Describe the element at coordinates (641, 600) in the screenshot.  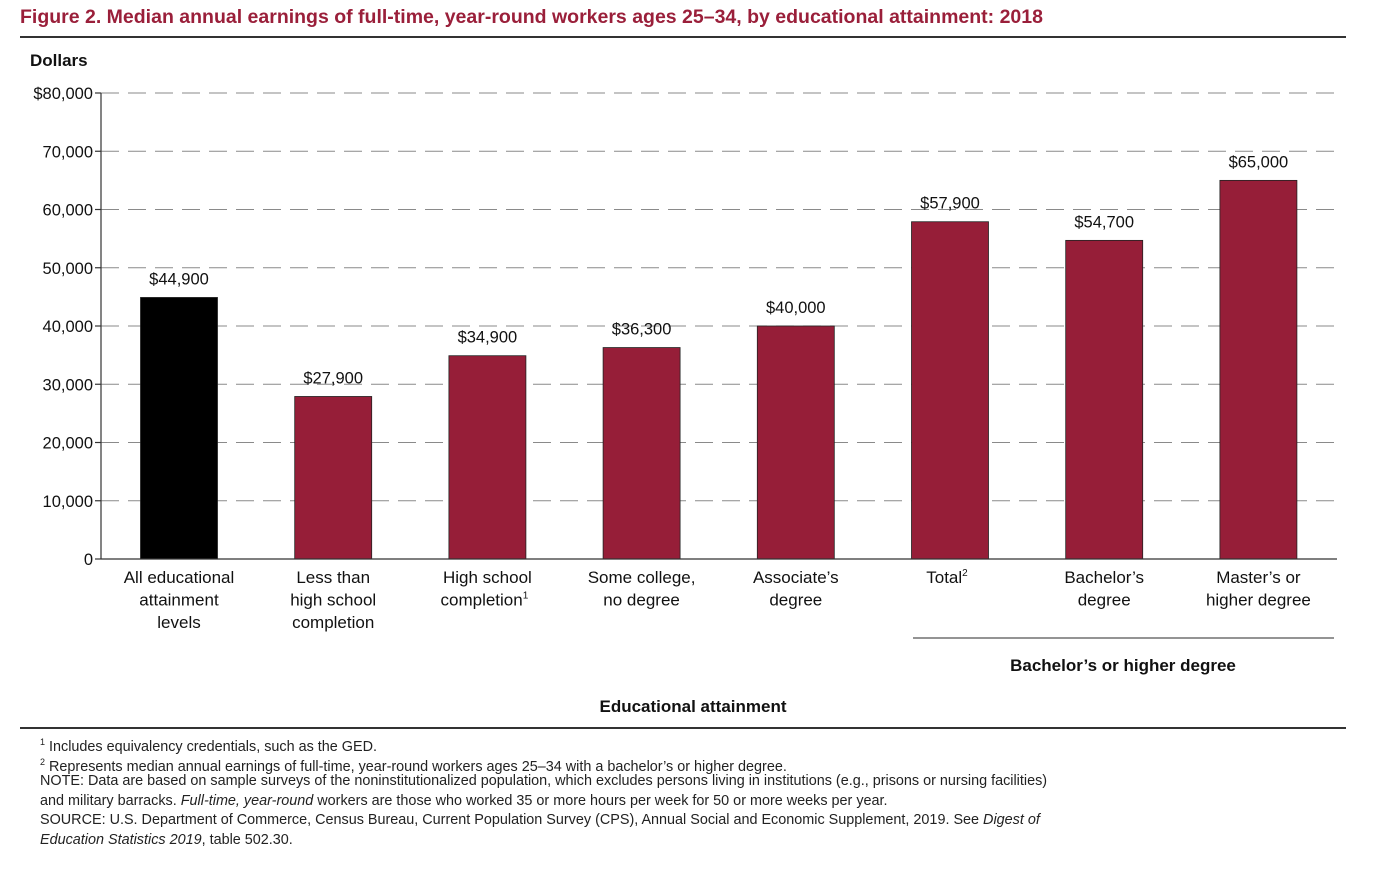
I see `x-tick-label: no degree` at that location.